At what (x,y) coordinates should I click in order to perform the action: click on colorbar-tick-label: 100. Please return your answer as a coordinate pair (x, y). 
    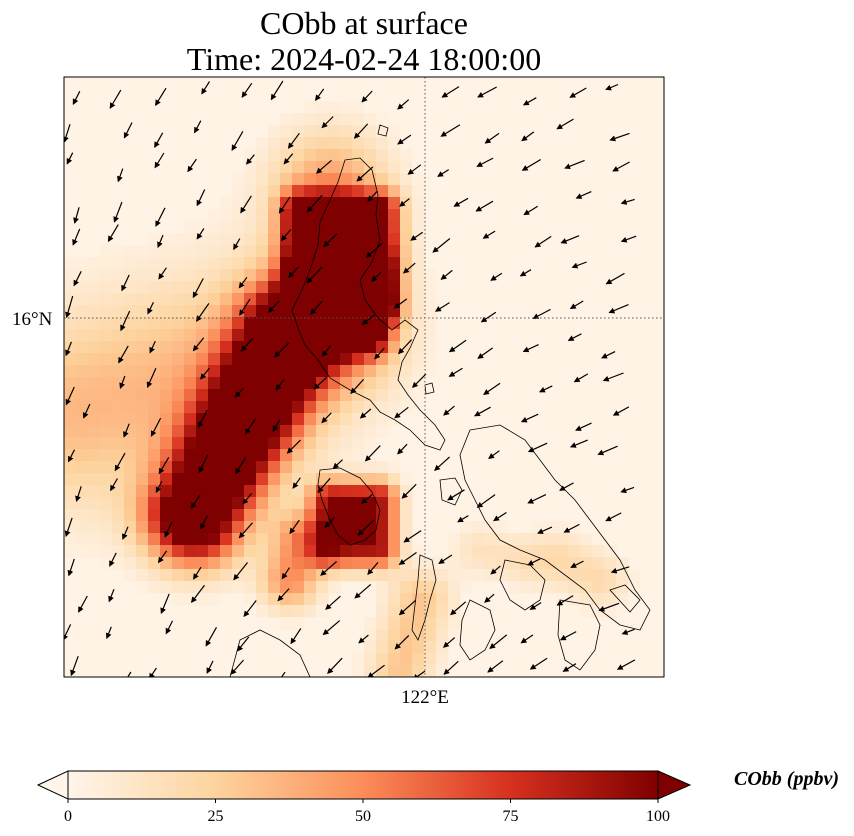
    Looking at the image, I should click on (658, 816).